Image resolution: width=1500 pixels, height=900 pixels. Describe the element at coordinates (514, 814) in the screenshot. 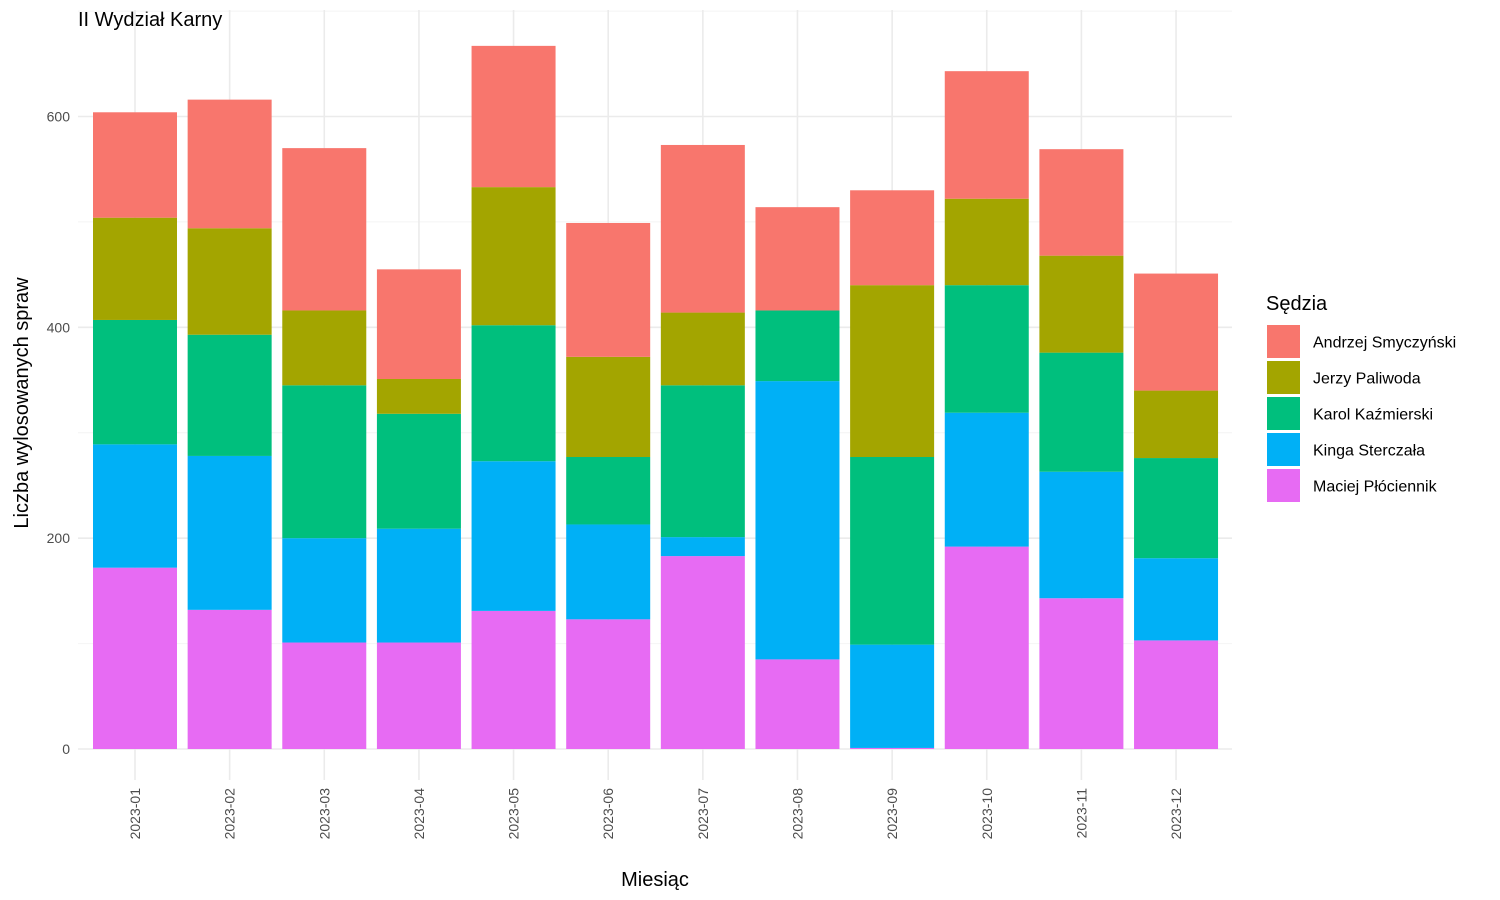

I see `x-tick-label: 2023-05` at that location.